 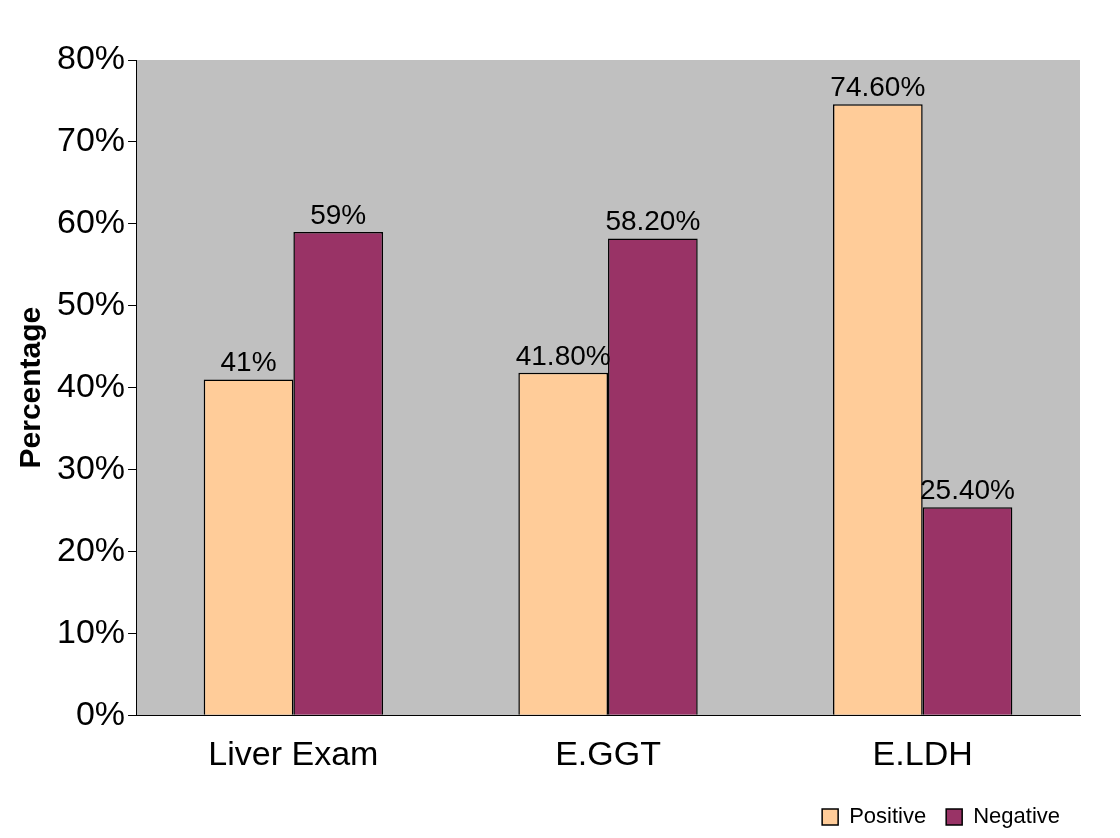 What do you see at coordinates (91, 466) in the screenshot?
I see `y-tick-label: 30%` at bounding box center [91, 466].